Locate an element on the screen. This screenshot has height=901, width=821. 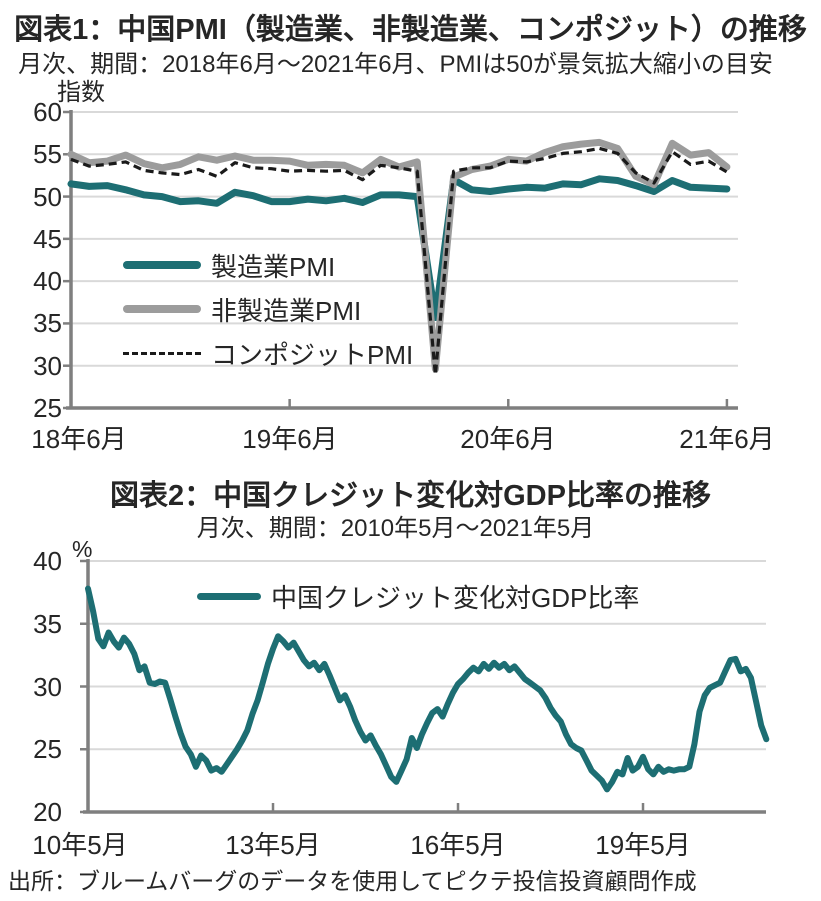
chart2-y-axis-unit: % is located at coordinates (82, 549).